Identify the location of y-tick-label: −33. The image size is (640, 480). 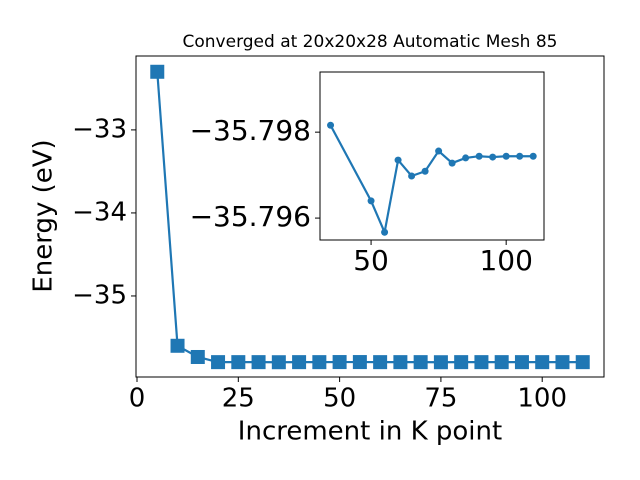
(99, 129).